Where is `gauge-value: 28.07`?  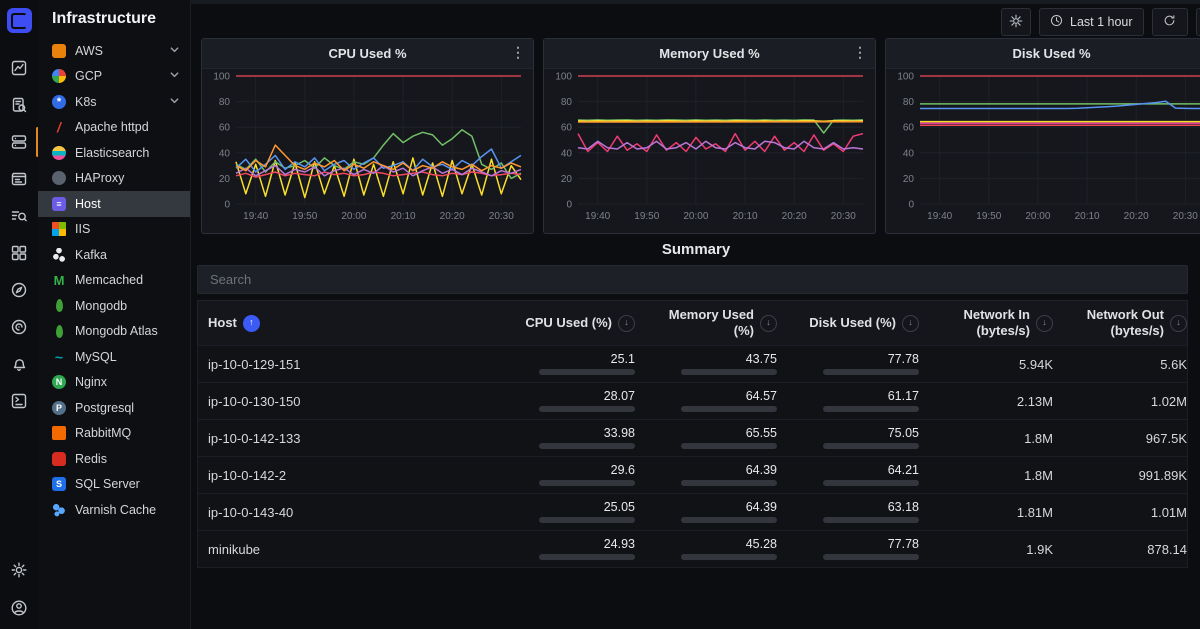
gauge-value: 28.07 is located at coordinates (619, 396).